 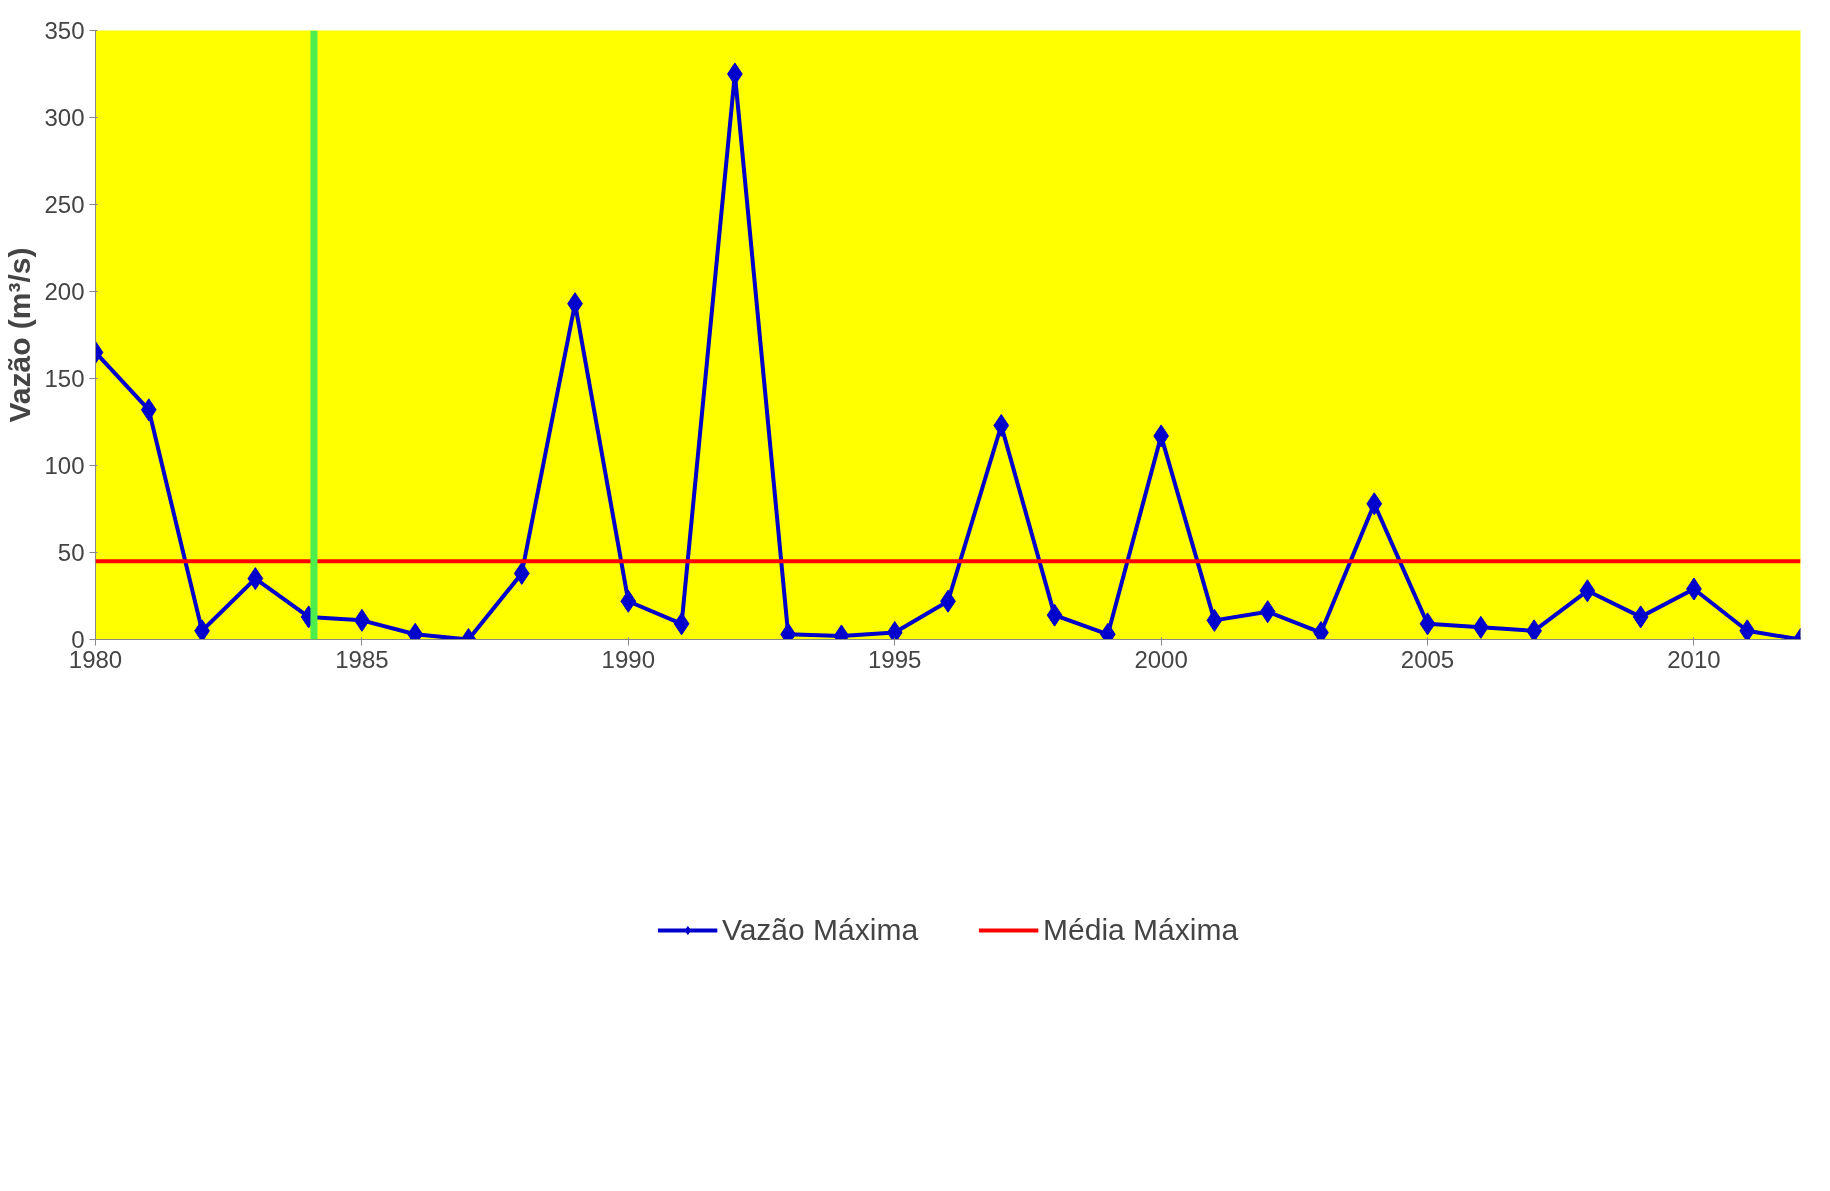 I want to click on y-tick-label: 50, so click(x=71, y=552).